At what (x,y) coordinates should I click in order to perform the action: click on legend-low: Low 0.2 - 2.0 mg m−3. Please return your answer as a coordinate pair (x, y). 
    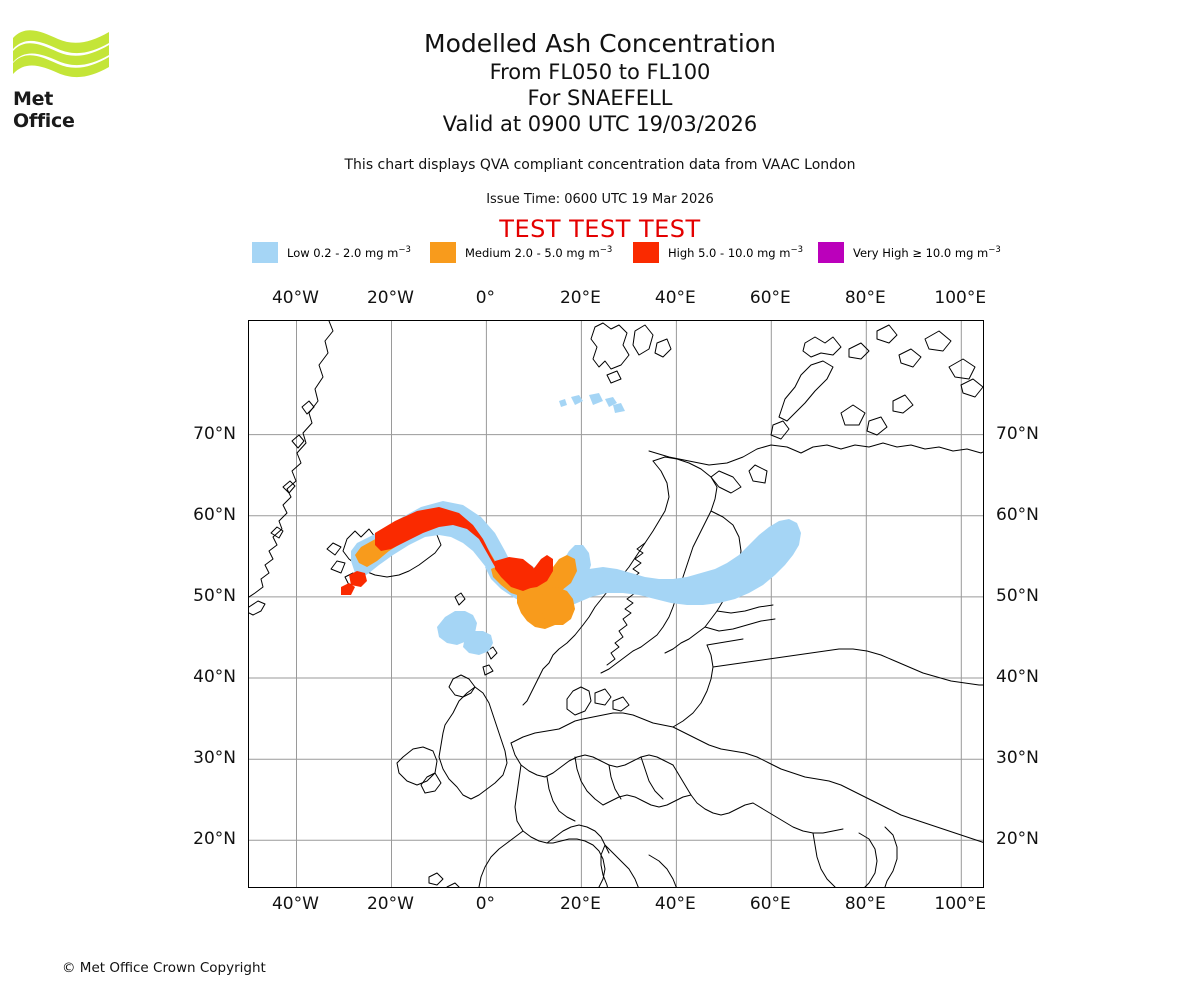
    Looking at the image, I should click on (331, 252).